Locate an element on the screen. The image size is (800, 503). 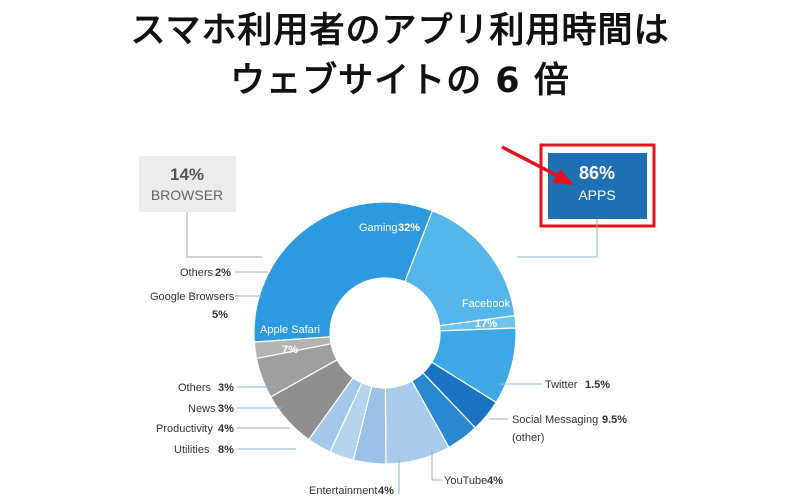
label-utilities-value: 8% is located at coordinates (226, 450).